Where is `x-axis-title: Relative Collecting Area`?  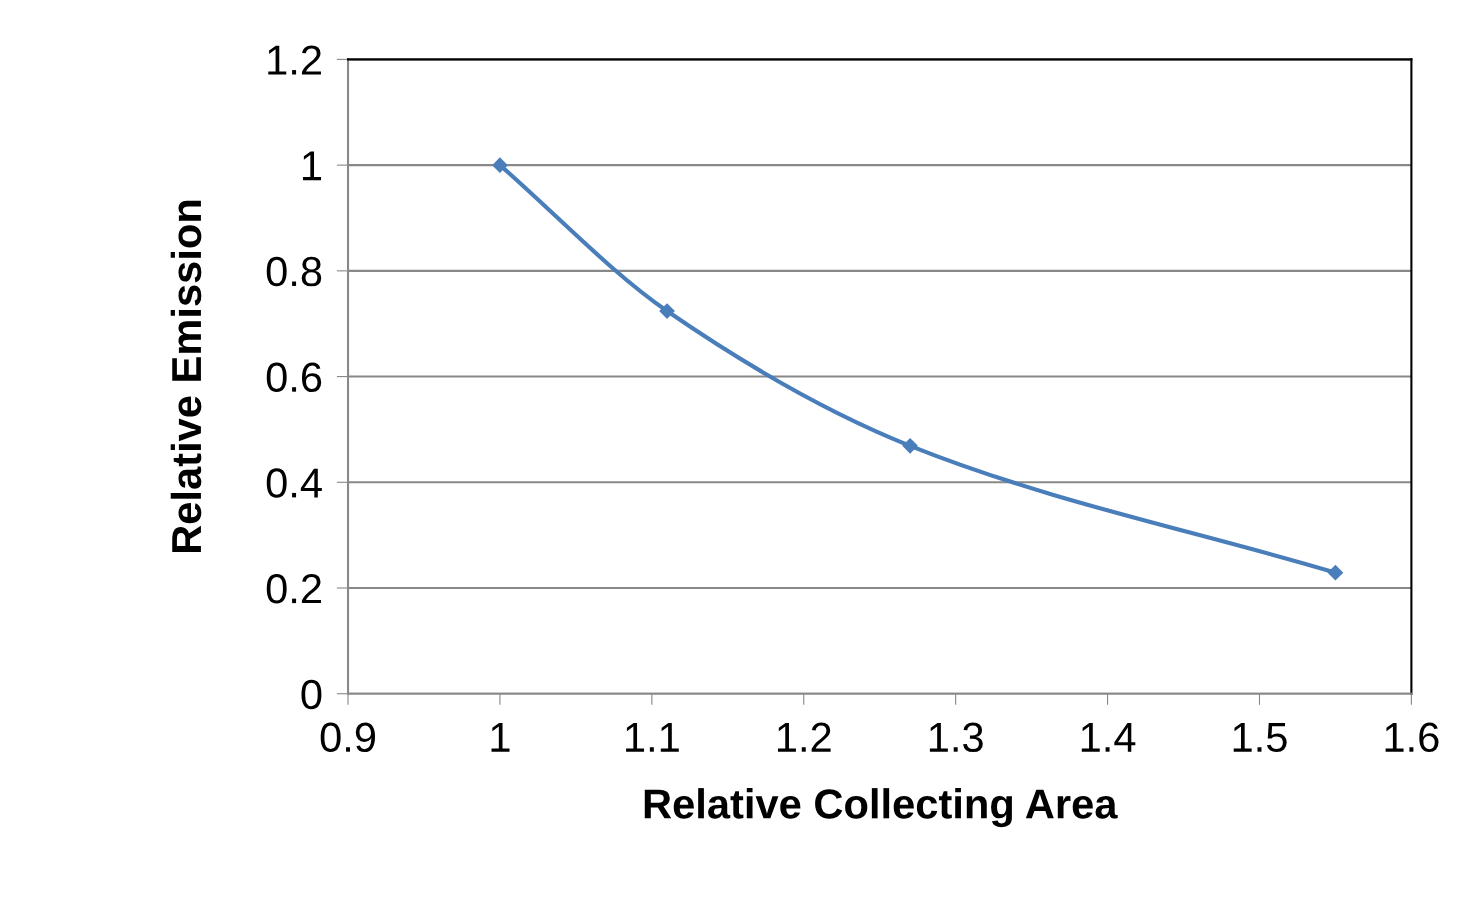 x-axis-title: Relative Collecting Area is located at coordinates (881, 808).